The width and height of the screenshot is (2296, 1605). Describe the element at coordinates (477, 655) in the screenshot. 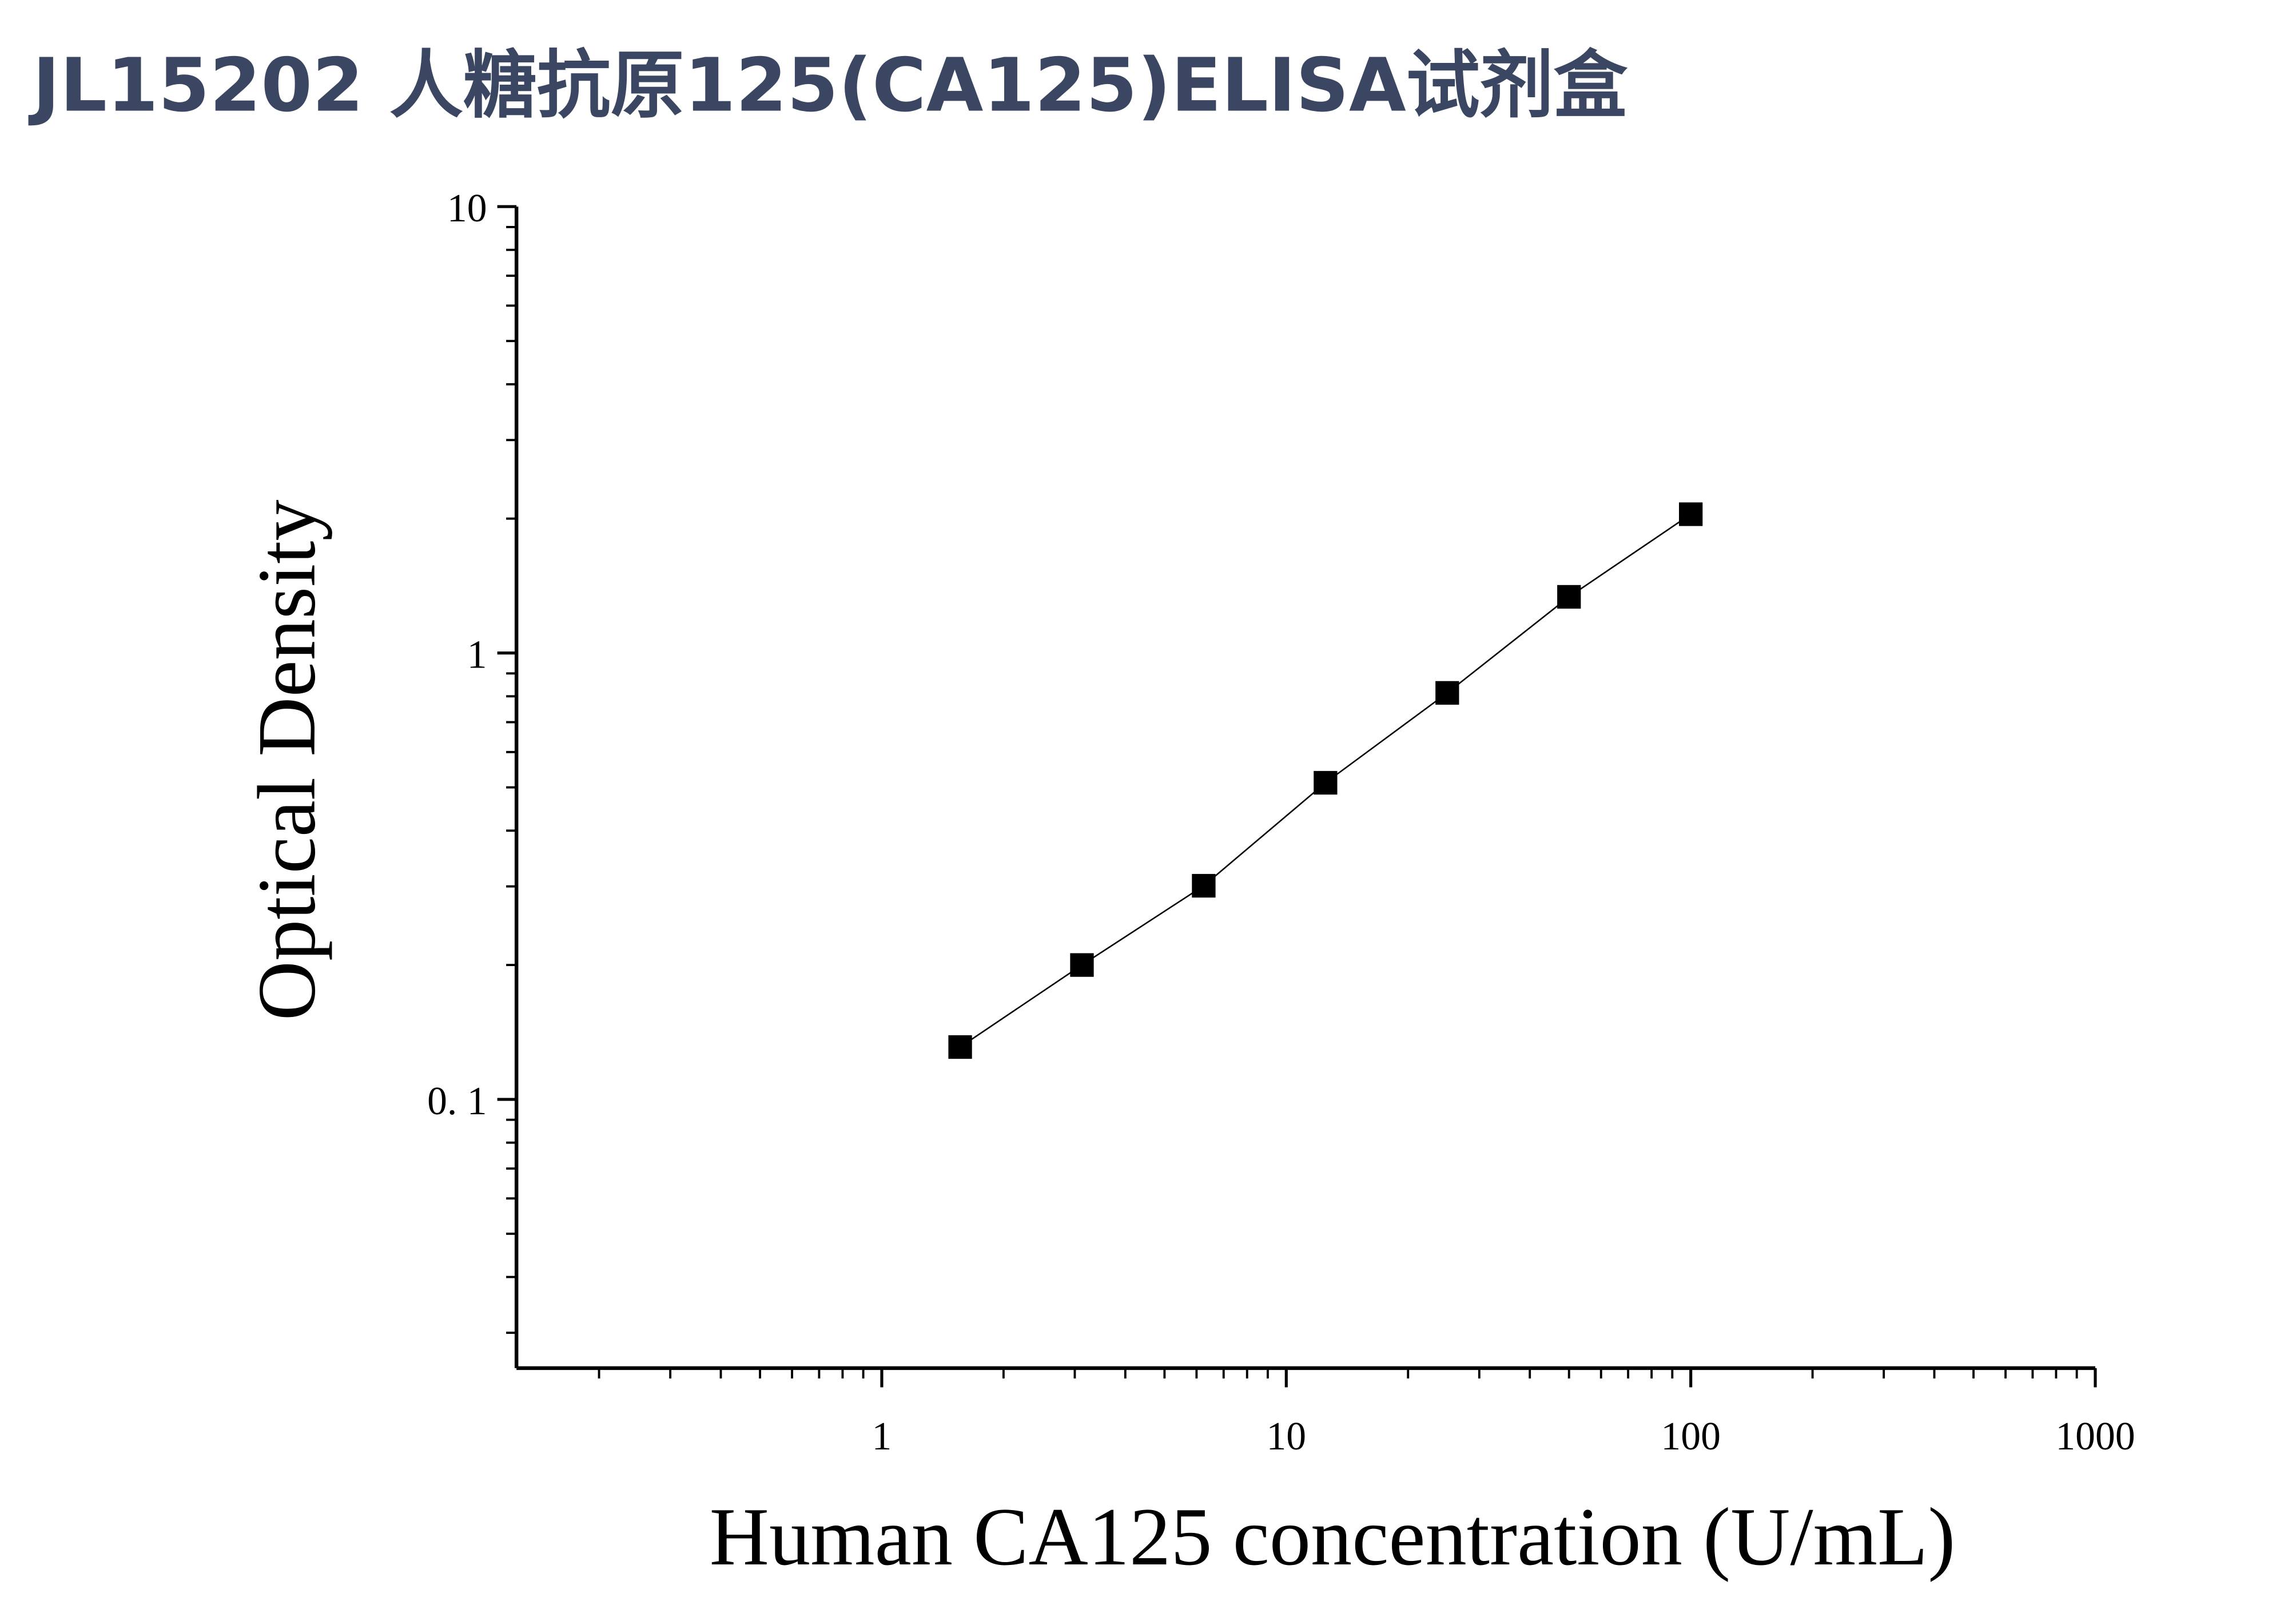

I see `y-tick-label: 1` at that location.